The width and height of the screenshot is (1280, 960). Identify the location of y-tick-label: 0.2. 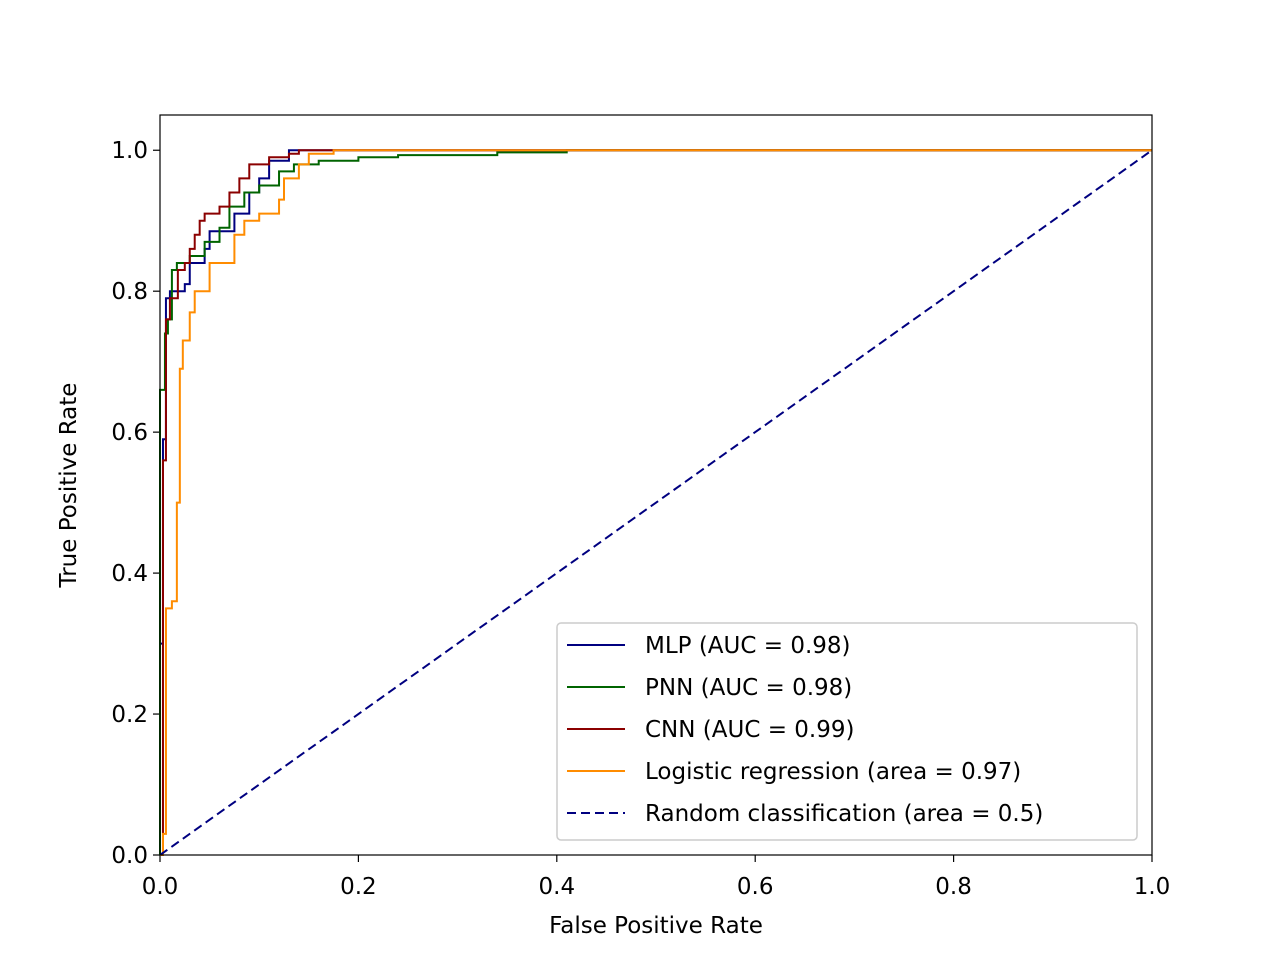
(129, 715).